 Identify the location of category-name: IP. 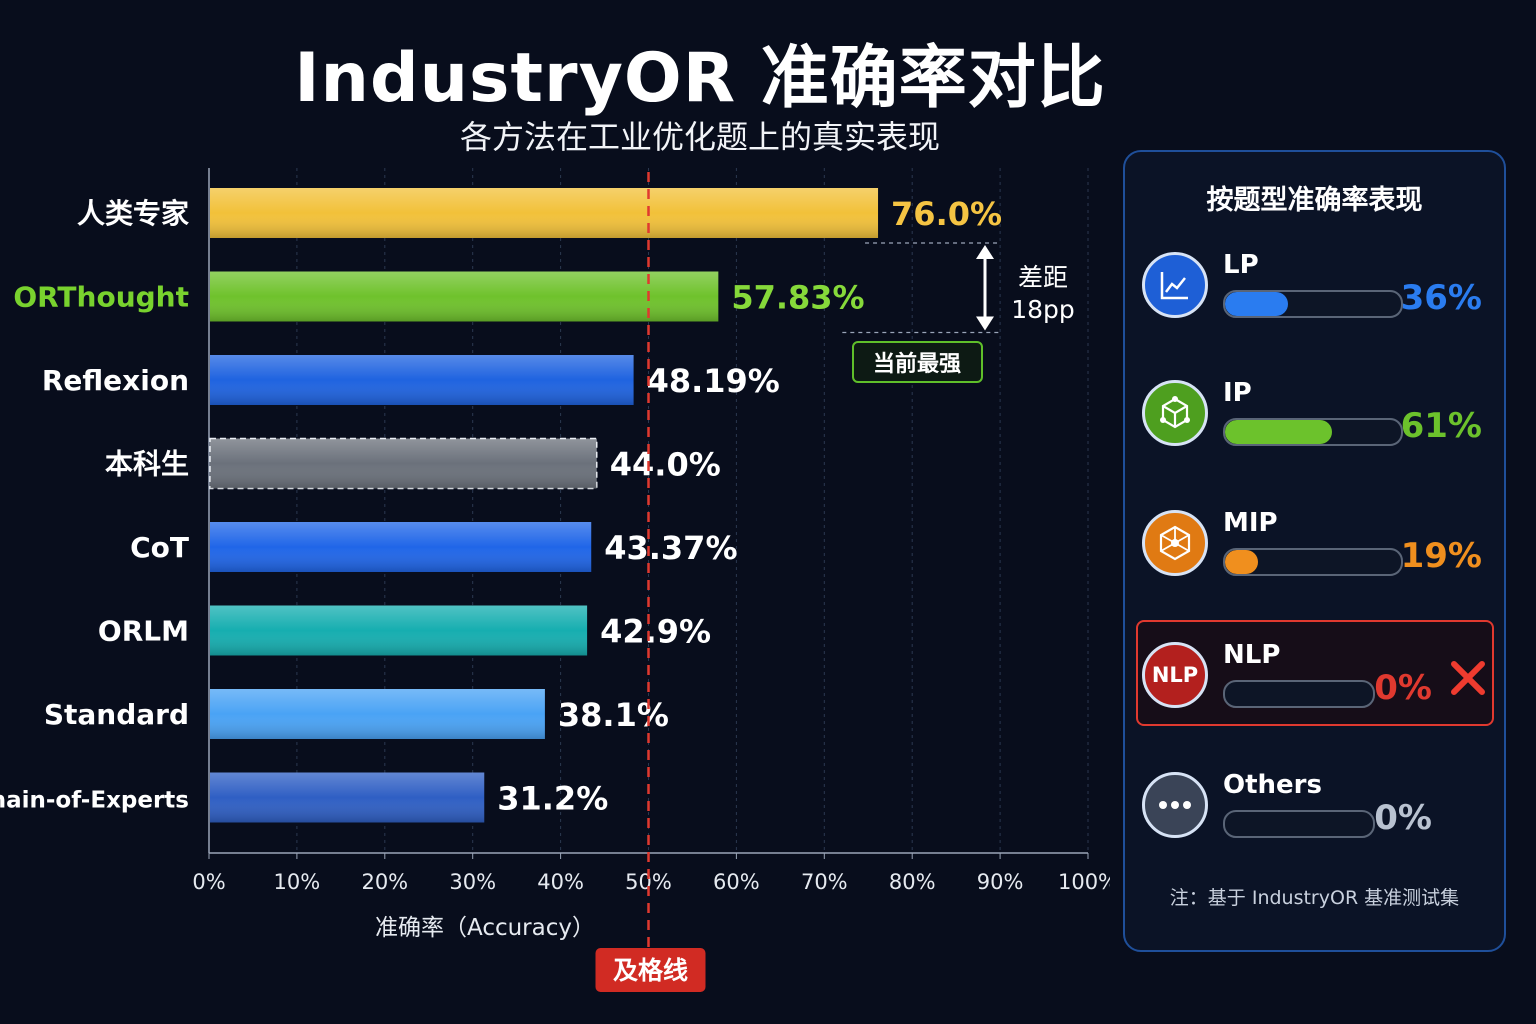
(1237, 393).